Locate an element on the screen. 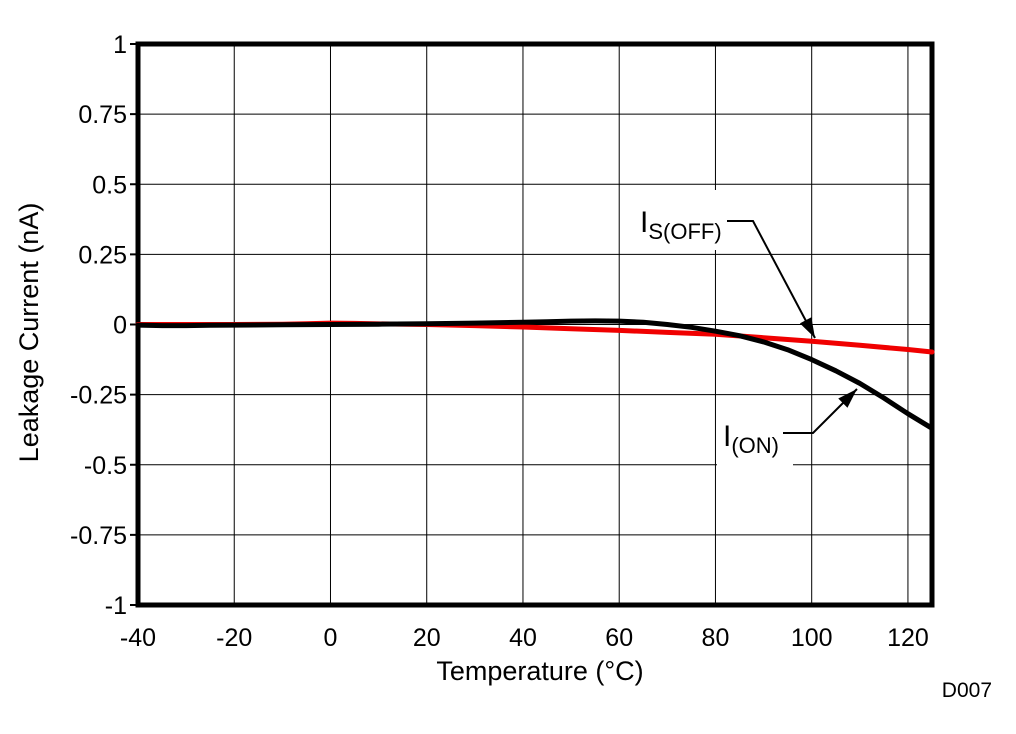 This screenshot has height=734, width=1016. is-off-label-leader-line is located at coordinates (771, 279).